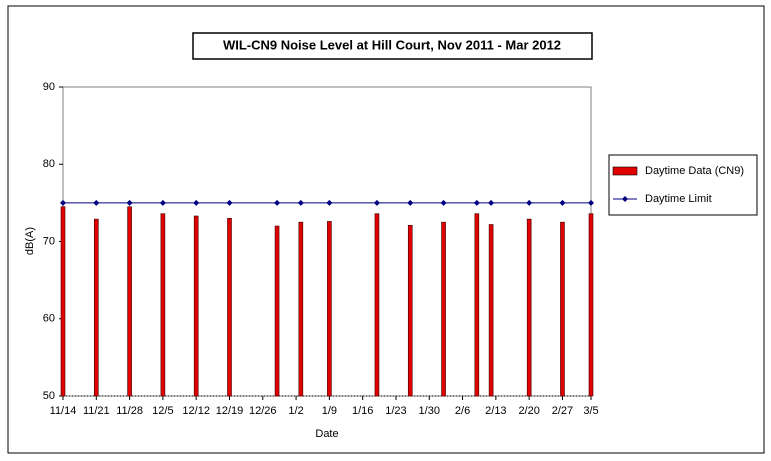 The height and width of the screenshot is (461, 771). I want to click on x-tick-label: 1/2, so click(295, 411).